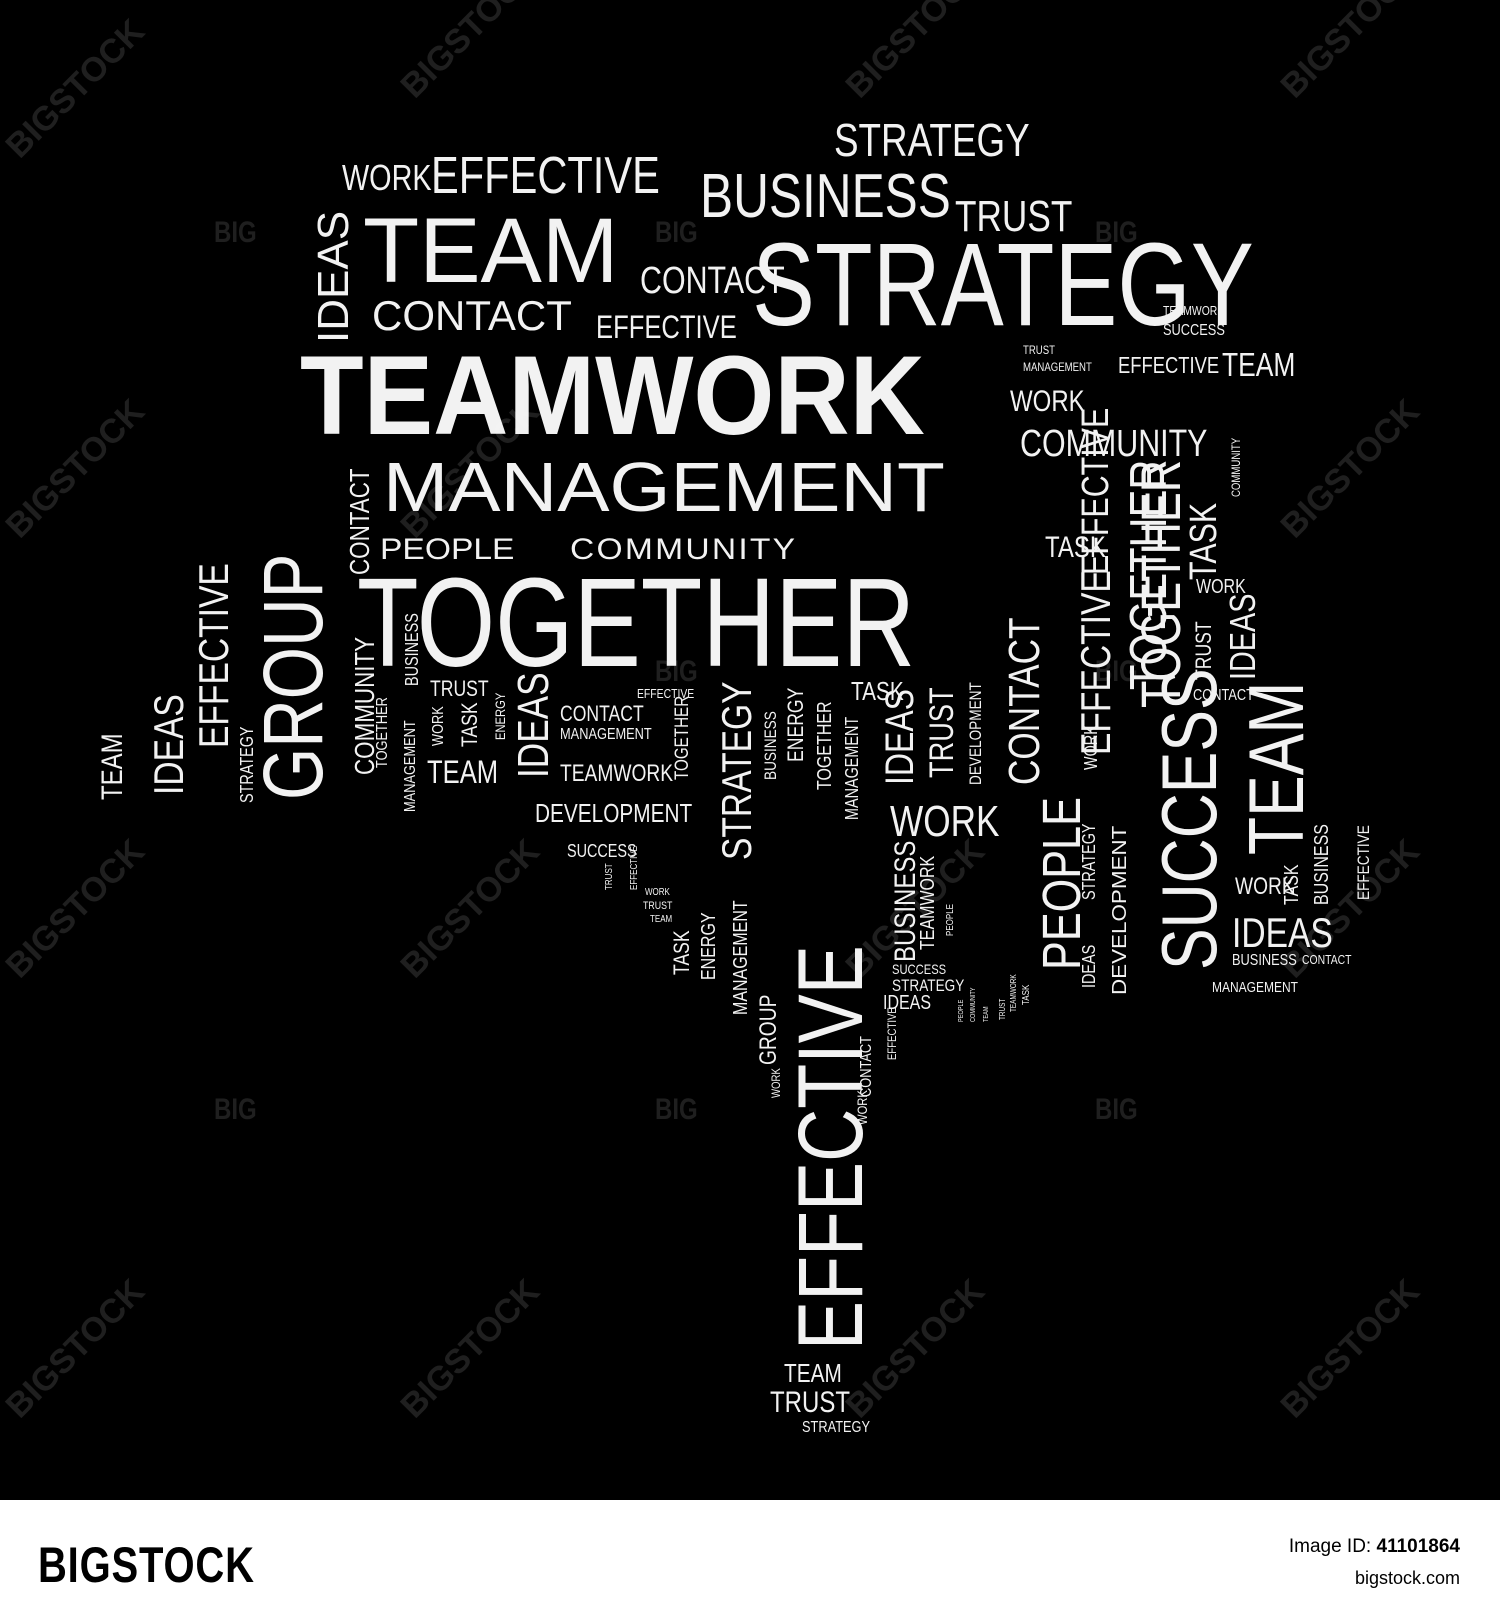 The width and height of the screenshot is (1500, 1620). Describe the element at coordinates (750, 1560) in the screenshot. I see `footer-bar: BIGSTOCK Image ID: 41101864 bigstock.com` at that location.